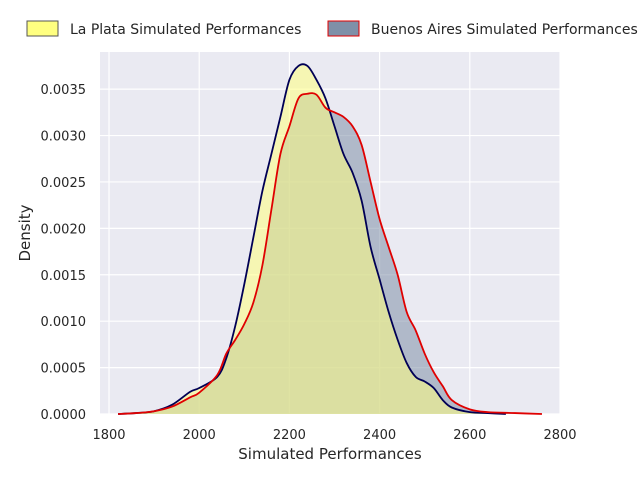 The image size is (640, 480). I want to click on x-axis-label: Simulated Performances, so click(330, 454).